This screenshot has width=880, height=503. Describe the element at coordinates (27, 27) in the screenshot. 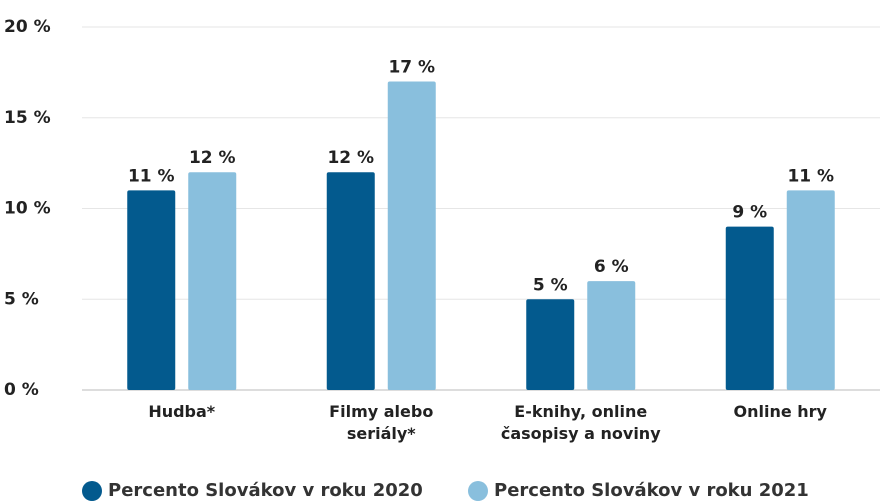

I see `y-tick-label: 20 %` at that location.